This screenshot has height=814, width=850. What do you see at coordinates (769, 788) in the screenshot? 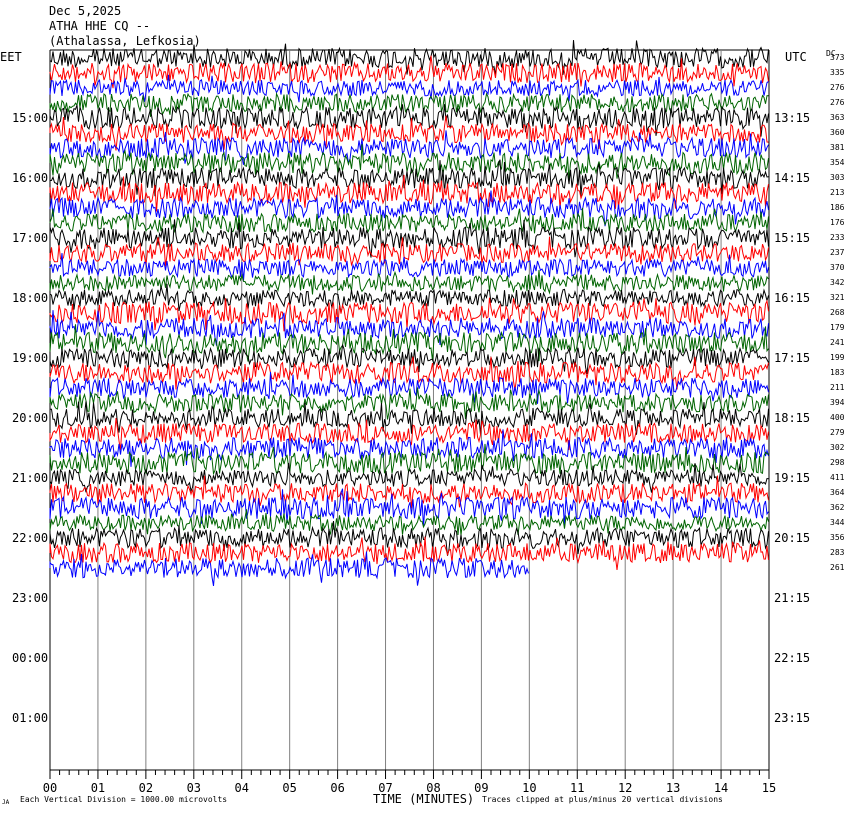
I see `x-tick-label: 15` at bounding box center [769, 788].